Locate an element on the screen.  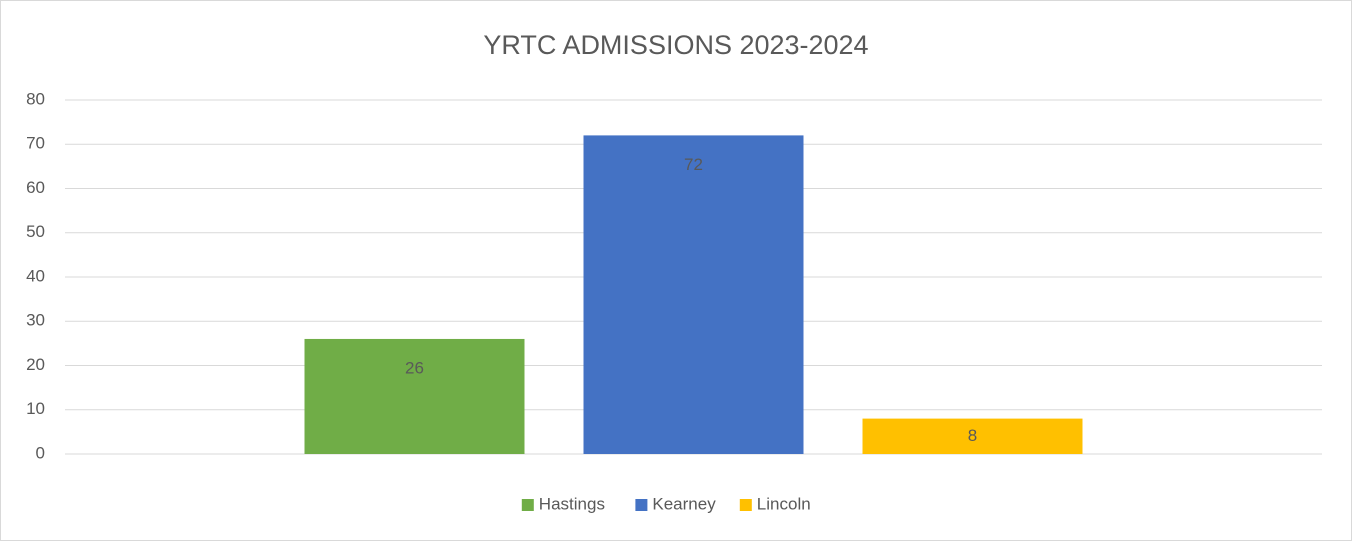
y-tick-label: 20 is located at coordinates (35, 364).